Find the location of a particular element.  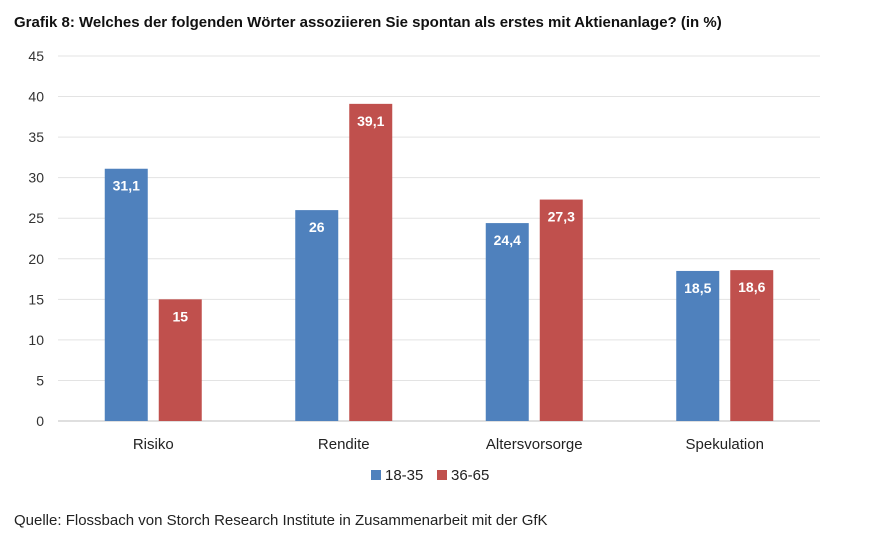

category-label: Spekulation is located at coordinates (725, 444).